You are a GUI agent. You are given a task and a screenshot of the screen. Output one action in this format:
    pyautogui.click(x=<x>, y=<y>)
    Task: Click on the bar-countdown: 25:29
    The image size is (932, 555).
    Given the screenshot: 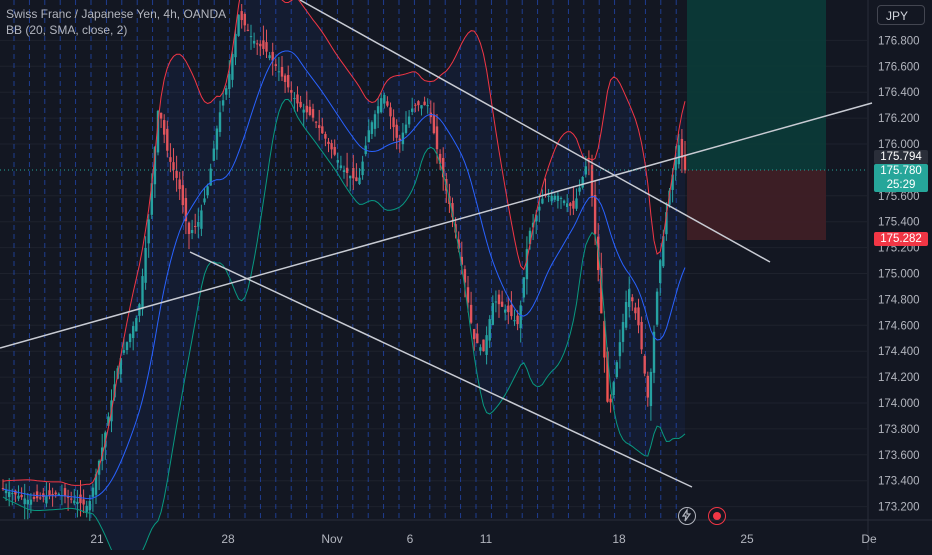 What is the action you would take?
    pyautogui.click(x=901, y=185)
    